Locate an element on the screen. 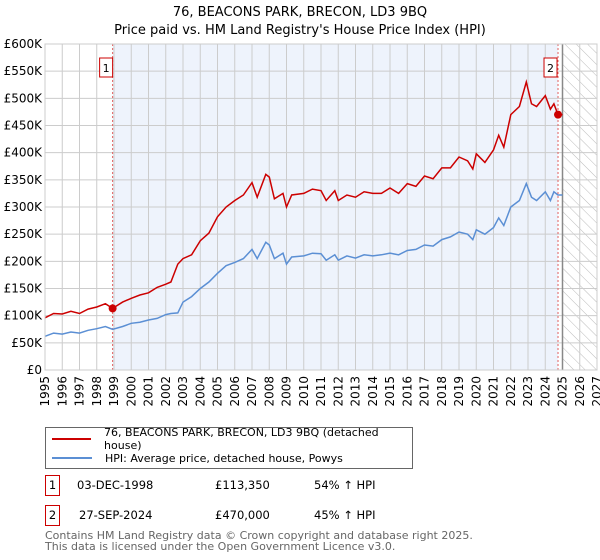 The height and width of the screenshot is (560, 600). x-tick-label: 2023 is located at coordinates (528, 391).